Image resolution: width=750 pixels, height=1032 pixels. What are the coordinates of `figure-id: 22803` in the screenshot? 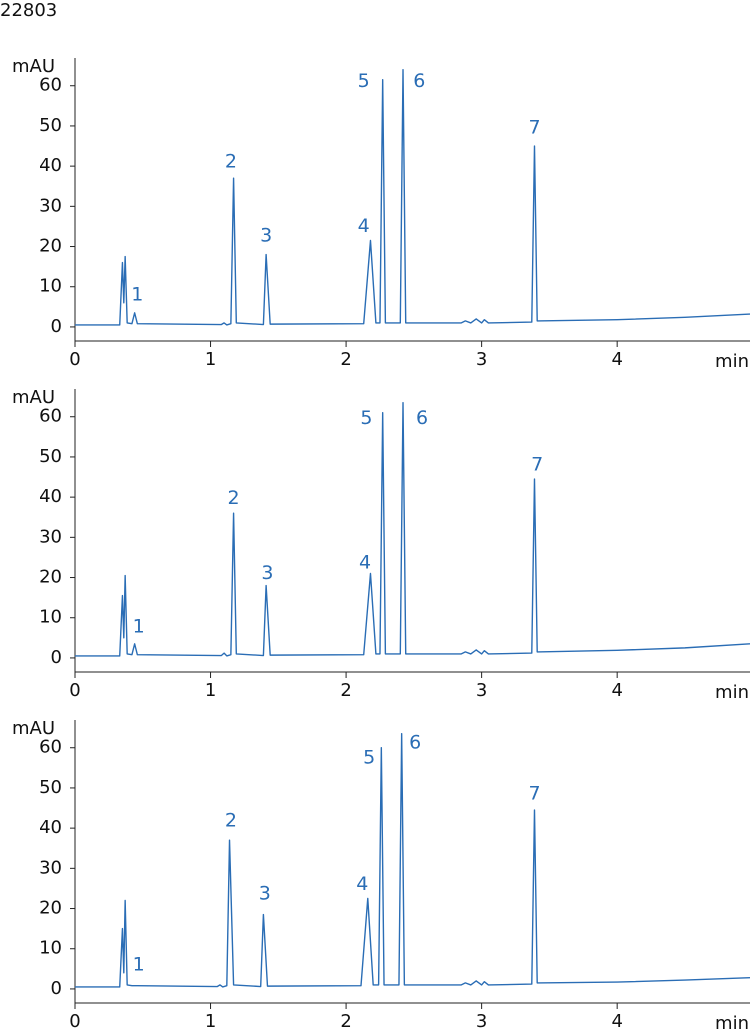 It's located at (28, 10).